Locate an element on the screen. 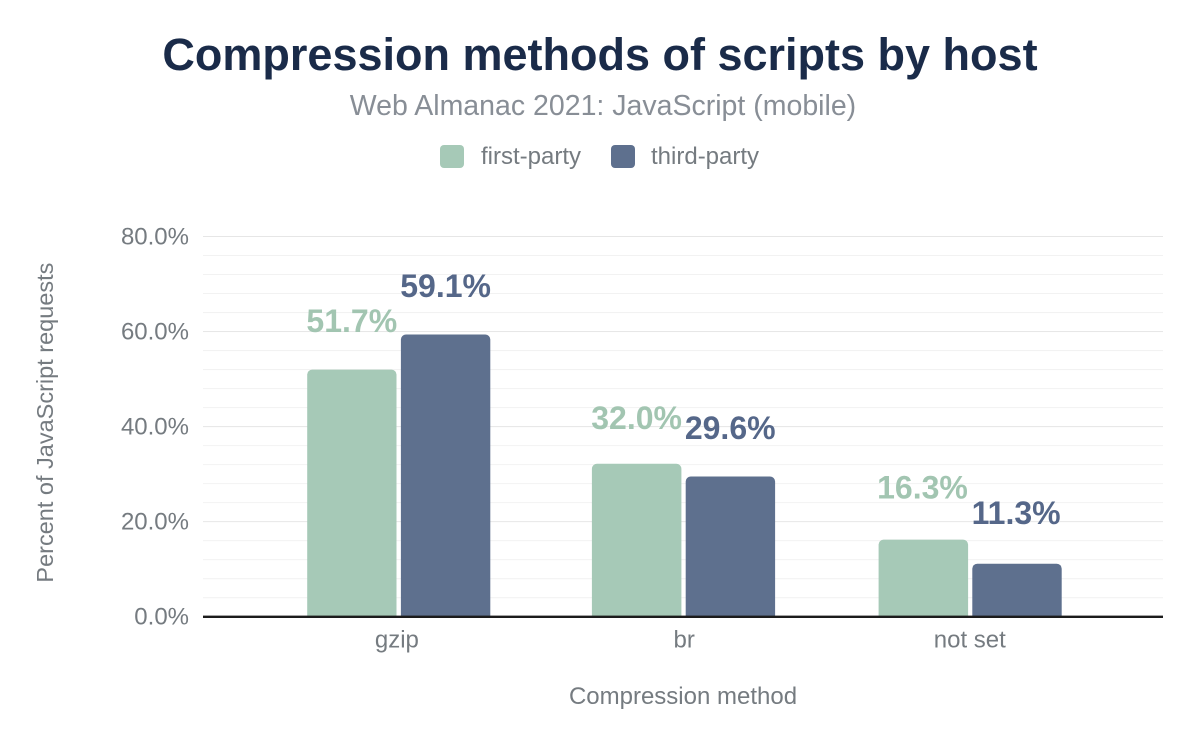  svg-text: 51.7% is located at coordinates (351, 321).